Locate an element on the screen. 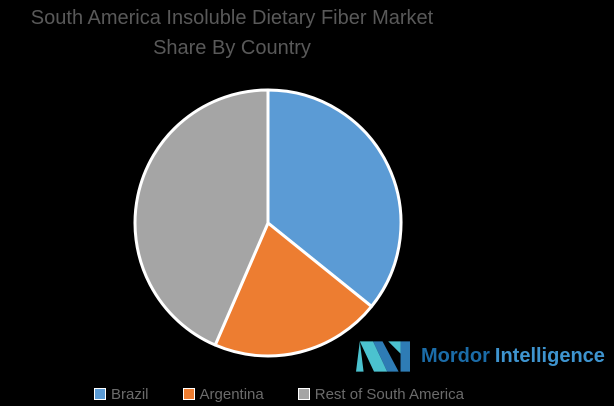  mark-teal-triangle is located at coordinates (394, 347).